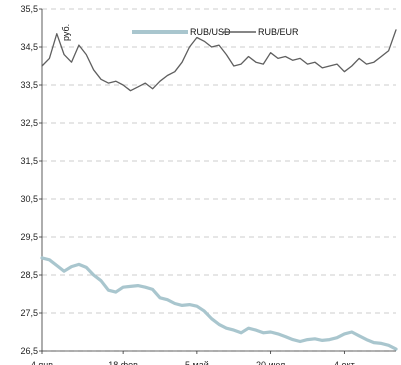  Describe the element at coordinates (29, 161) in the screenshot. I see `y-tick-label: 31,5` at that location.